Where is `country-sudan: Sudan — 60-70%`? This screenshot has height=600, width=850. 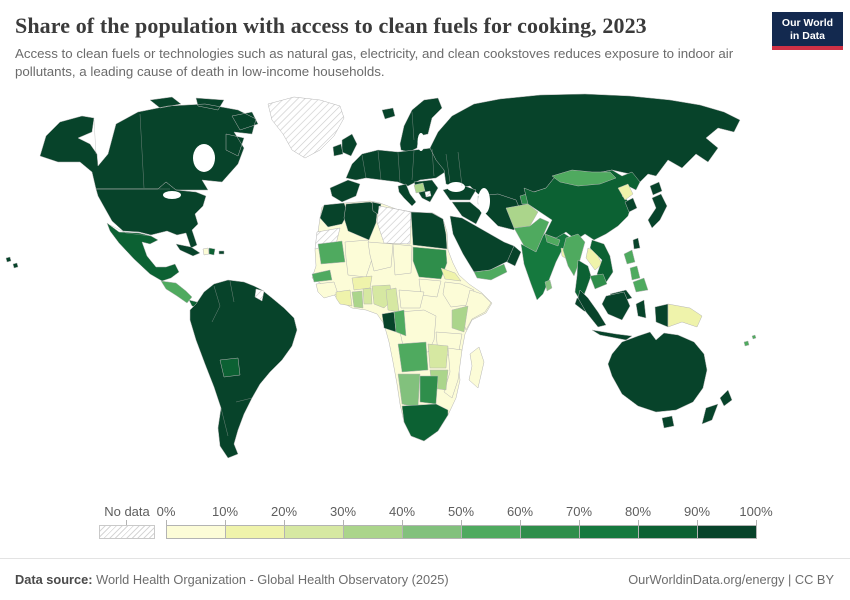
country-sudan: Sudan — 60-70% is located at coordinates (430, 262).